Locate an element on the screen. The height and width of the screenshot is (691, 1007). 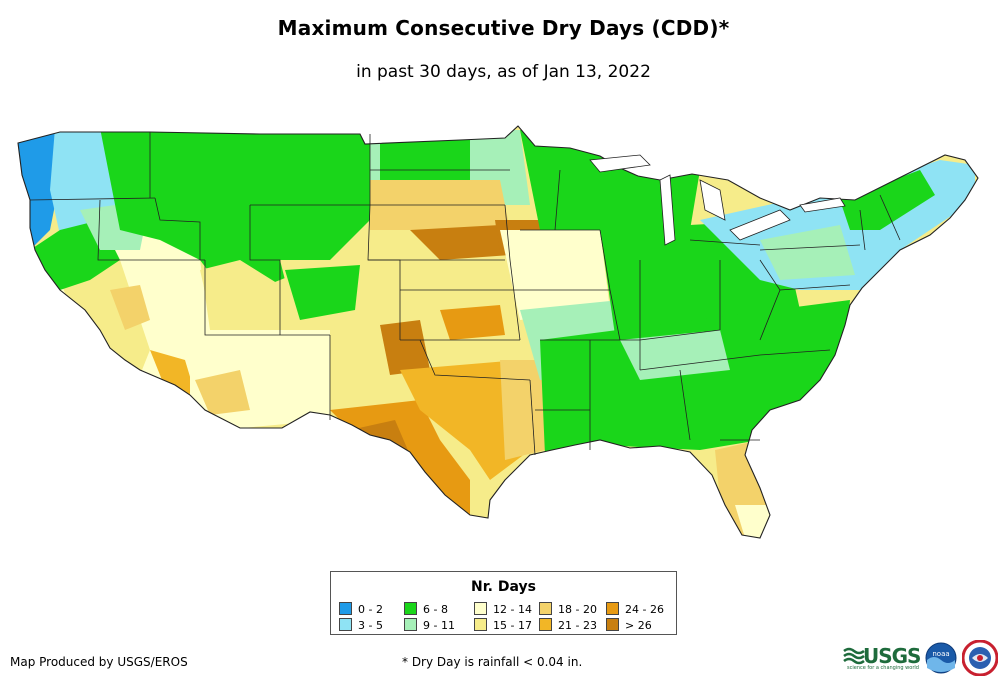
dry-day-footnote: * Dry Day is rainfall < 0.04 in. is located at coordinates (492, 662).